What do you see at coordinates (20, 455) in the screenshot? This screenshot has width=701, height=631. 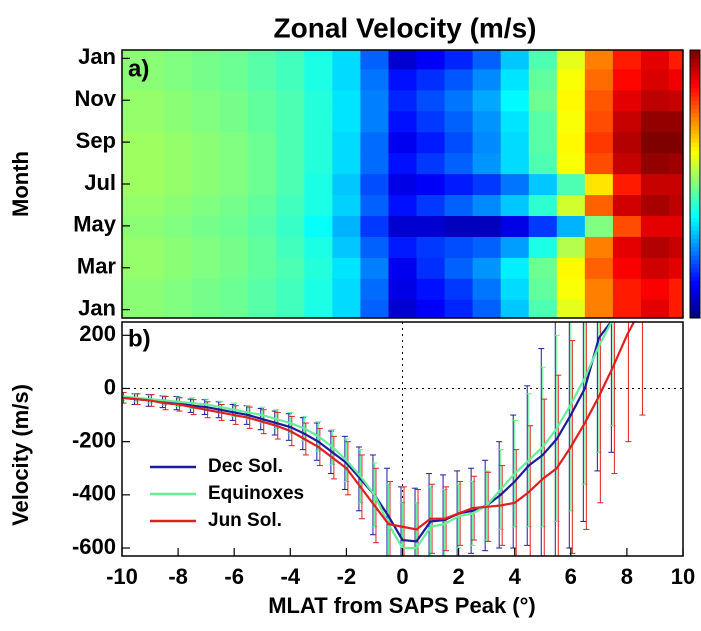 I see `y-axis-label: Velocity (m/s)` at bounding box center [20, 455].